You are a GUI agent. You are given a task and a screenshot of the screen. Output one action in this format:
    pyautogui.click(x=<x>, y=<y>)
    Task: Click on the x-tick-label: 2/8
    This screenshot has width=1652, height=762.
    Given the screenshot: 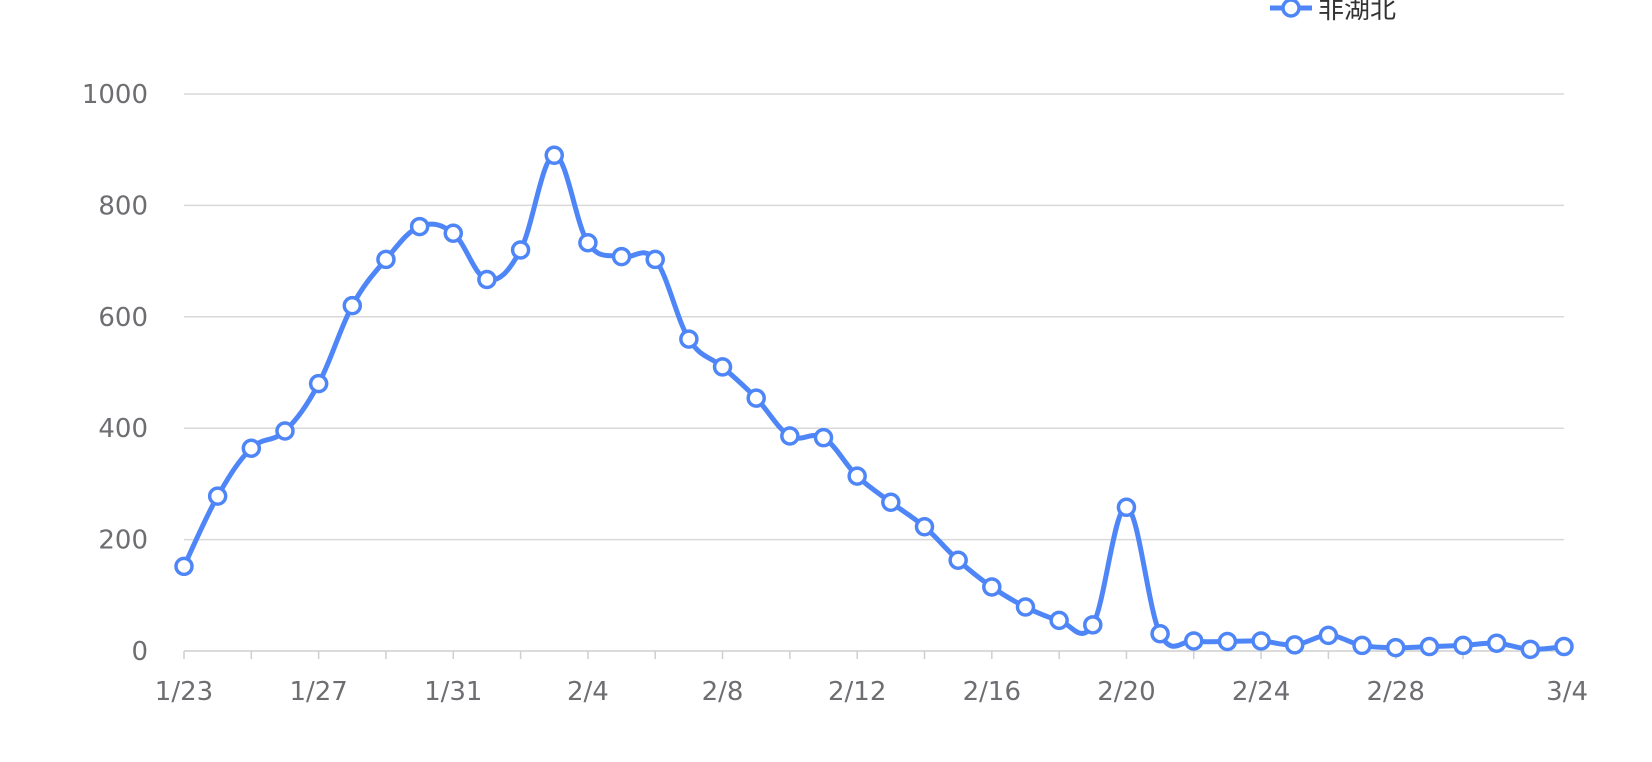 What is the action you would take?
    pyautogui.click(x=723, y=692)
    